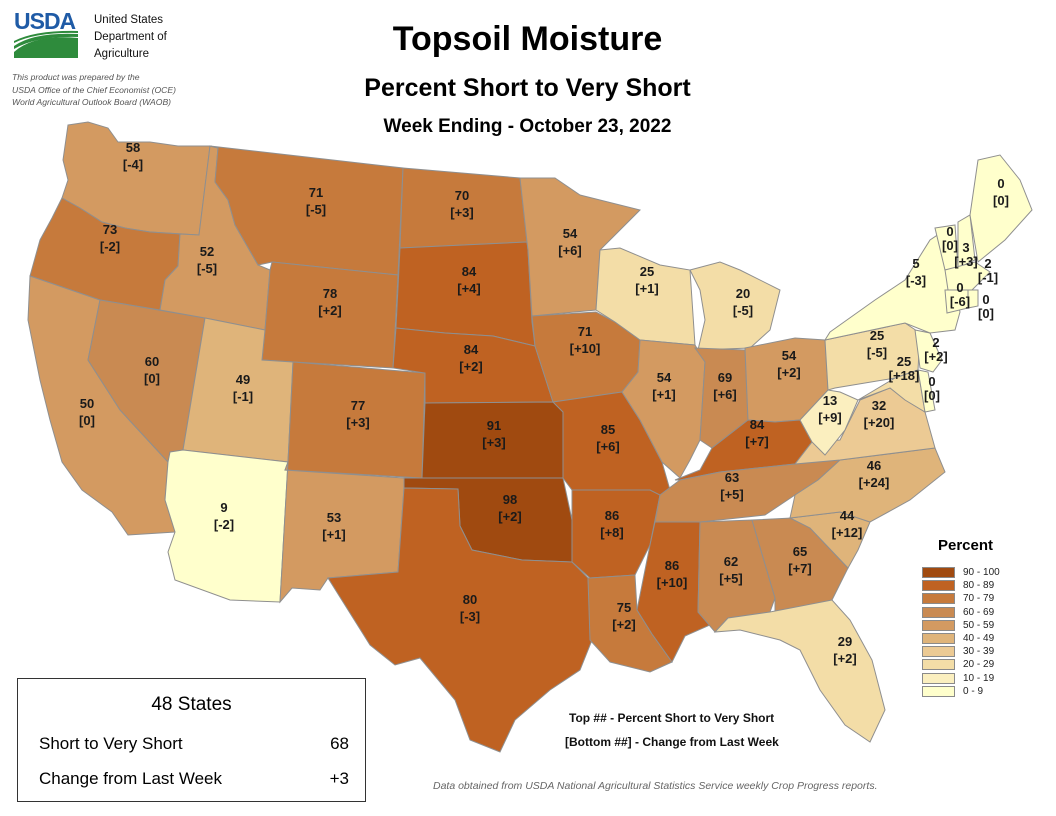 The width and height of the screenshot is (1056, 816). Describe the element at coordinates (987, 263) in the screenshot. I see `state-value-ma: 2` at that location.